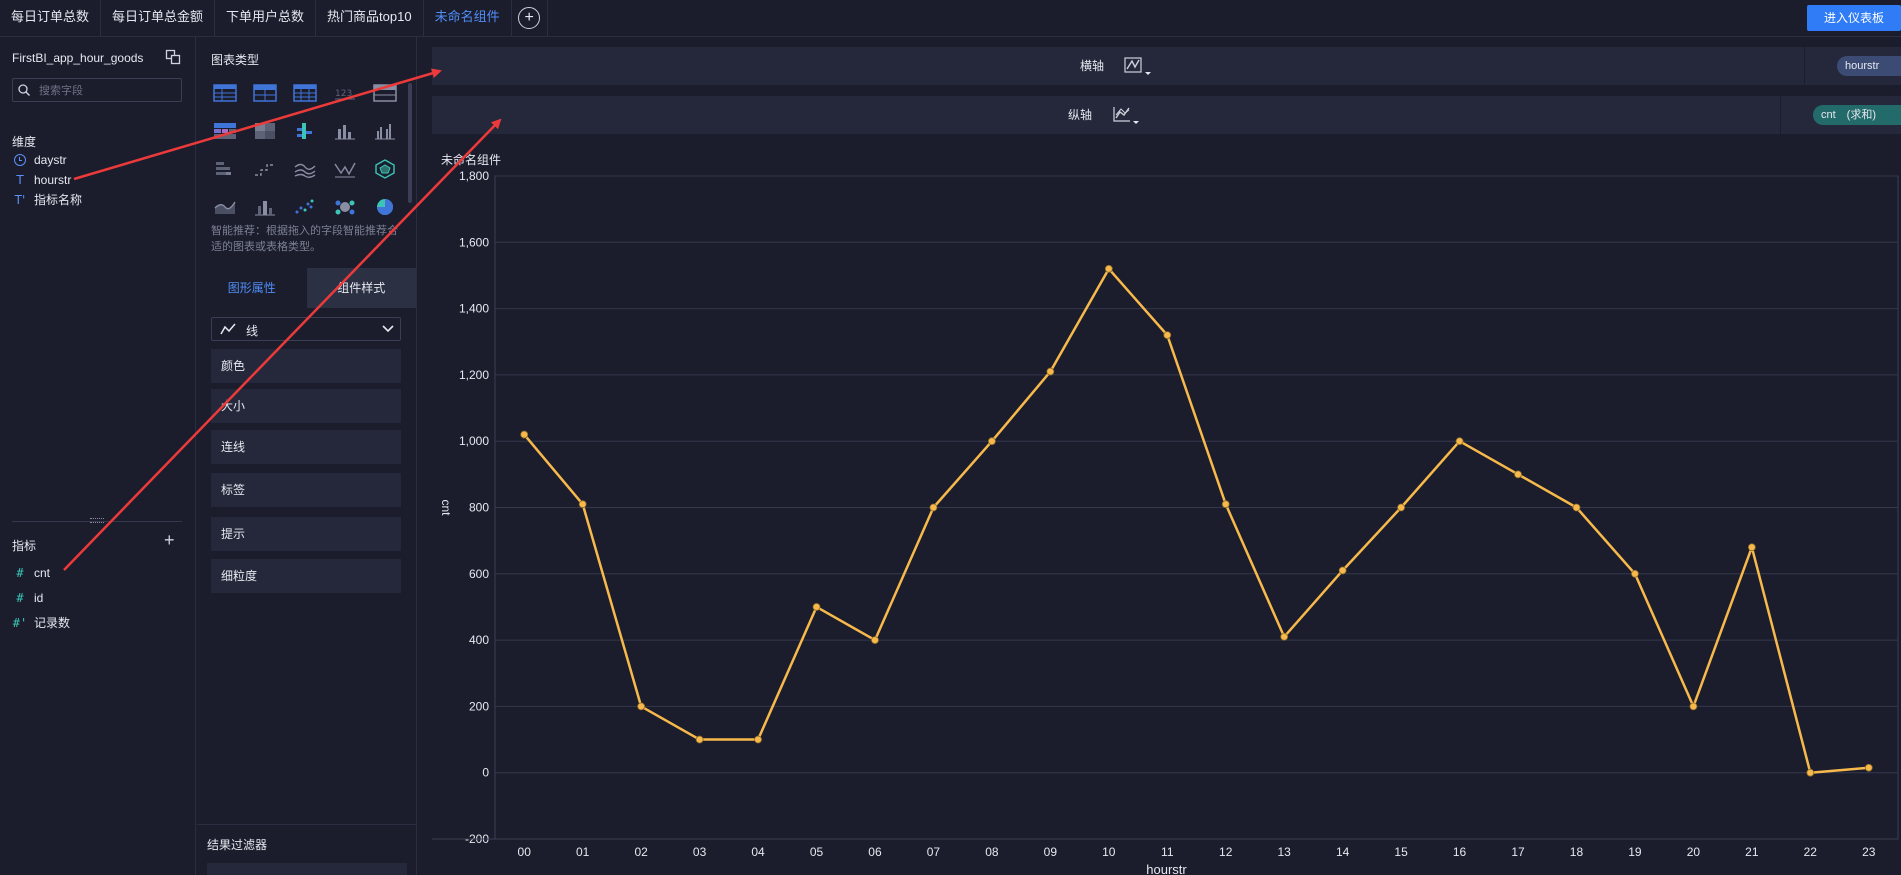 The width and height of the screenshot is (1901, 875). I want to click on x-tick-label: 09, so click(1051, 852).